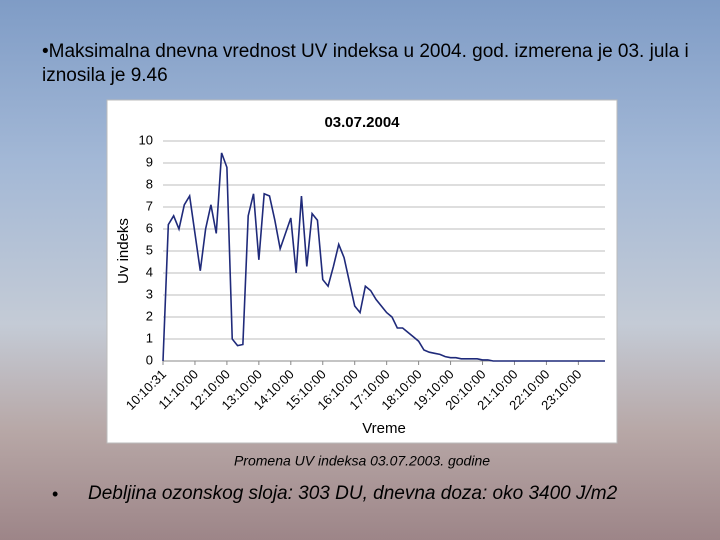  I want to click on y-tick-label: 10, so click(146, 139).